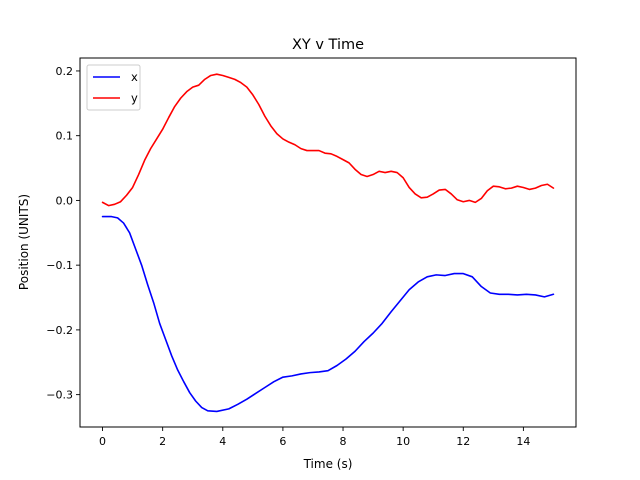  What do you see at coordinates (59, 395) in the screenshot?
I see `y-tick-label: −0.3` at bounding box center [59, 395].